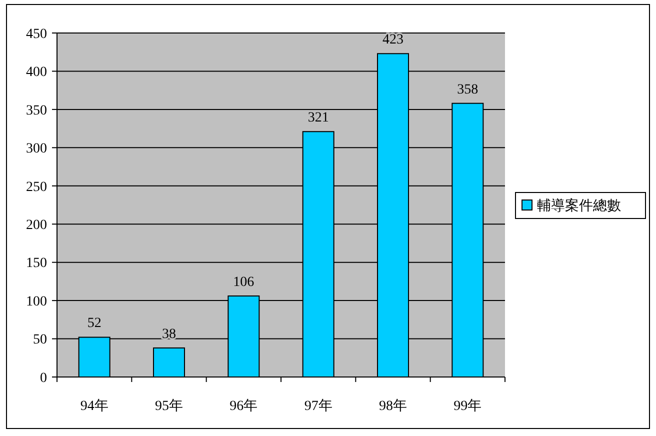 The width and height of the screenshot is (656, 436). I want to click on x-tick-label: 98年, so click(393, 406).